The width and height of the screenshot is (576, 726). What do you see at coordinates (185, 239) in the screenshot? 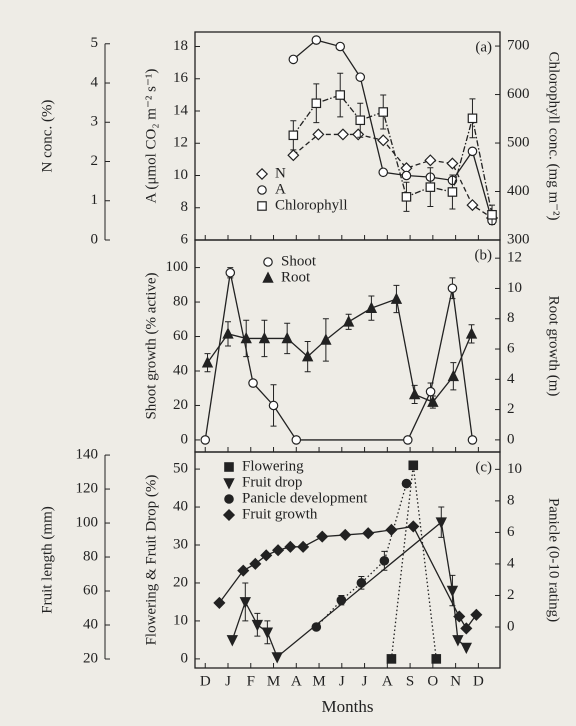
I see `y-tick-label: 6` at bounding box center [185, 239].